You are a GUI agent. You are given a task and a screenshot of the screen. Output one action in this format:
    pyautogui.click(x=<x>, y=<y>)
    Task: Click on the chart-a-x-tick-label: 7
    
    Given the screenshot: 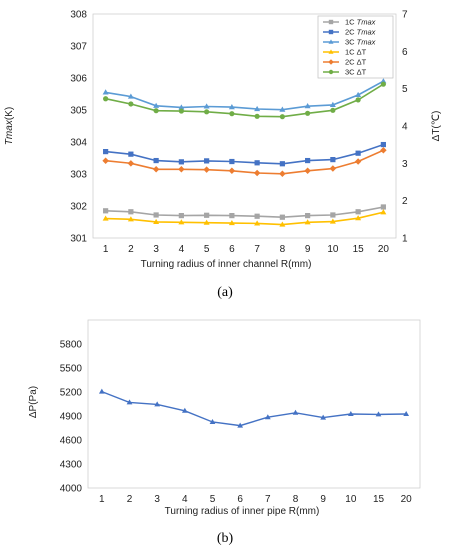 What is the action you would take?
    pyautogui.click(x=257, y=249)
    